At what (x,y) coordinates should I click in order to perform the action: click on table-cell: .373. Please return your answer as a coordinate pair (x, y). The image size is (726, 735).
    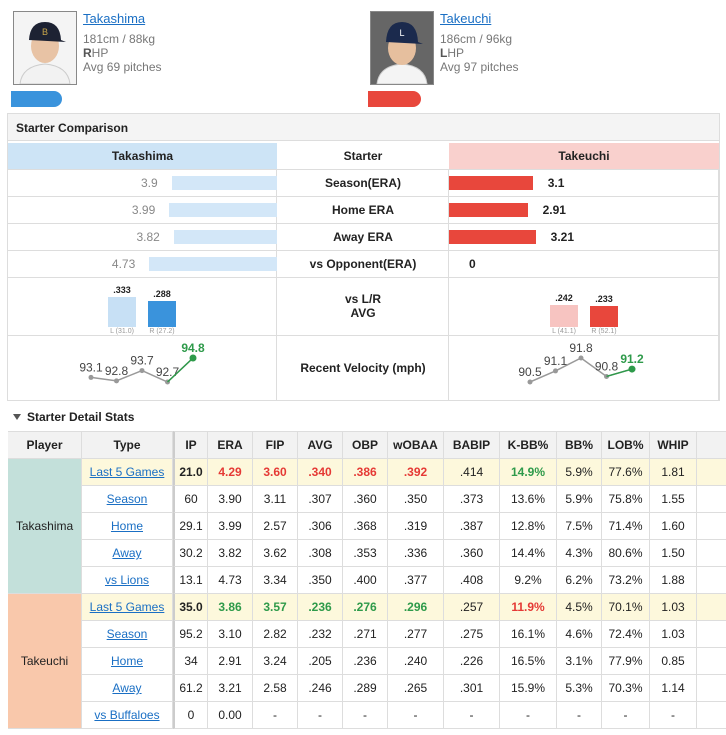
    Looking at the image, I should click on (472, 499).